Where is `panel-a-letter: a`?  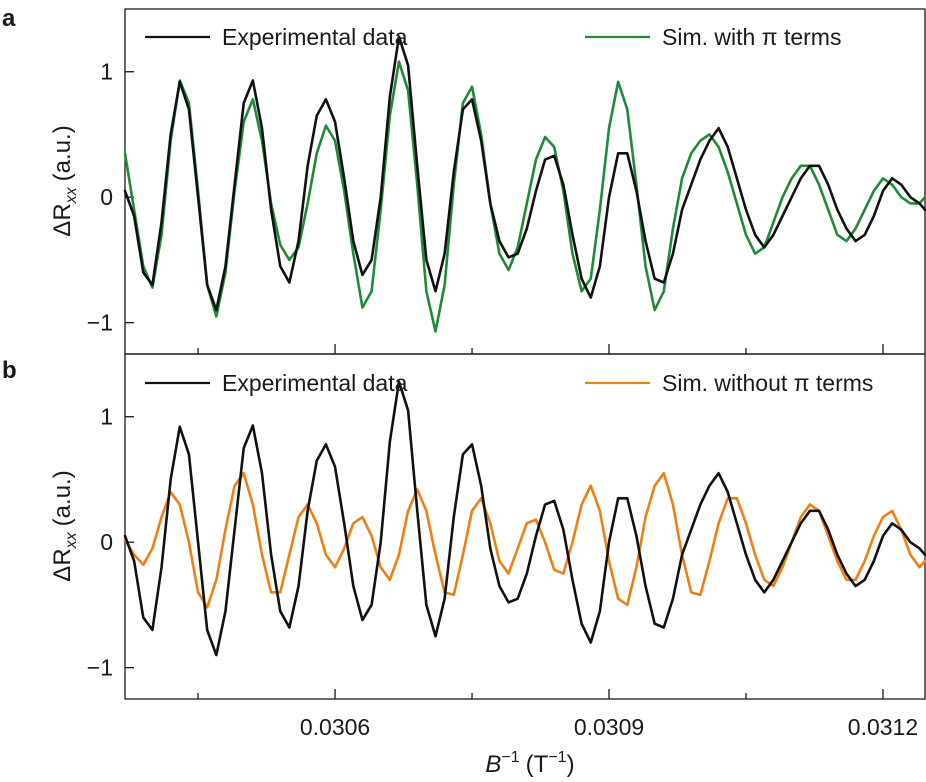 panel-a-letter: a is located at coordinates (9, 18).